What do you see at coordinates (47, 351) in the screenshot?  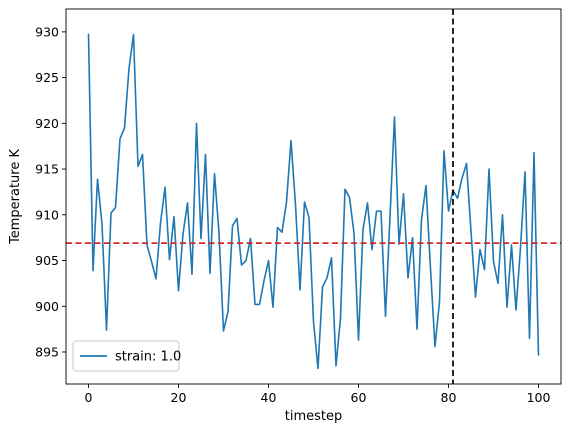 I see `y-tick-label: 895` at bounding box center [47, 351].